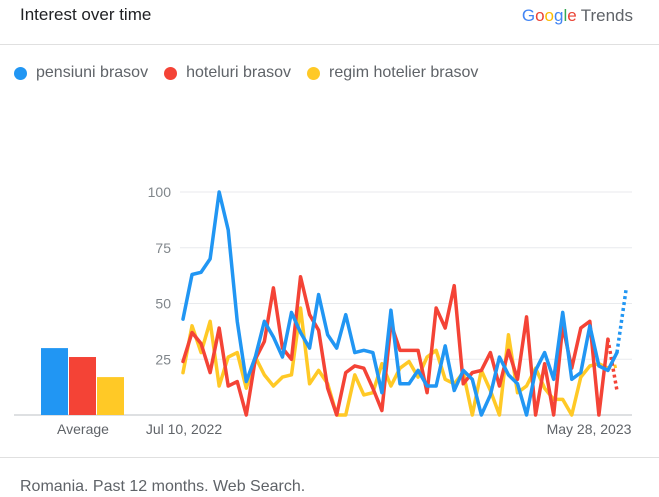 The width and height of the screenshot is (659, 497). I want to click on google-letter: G, so click(528, 15).